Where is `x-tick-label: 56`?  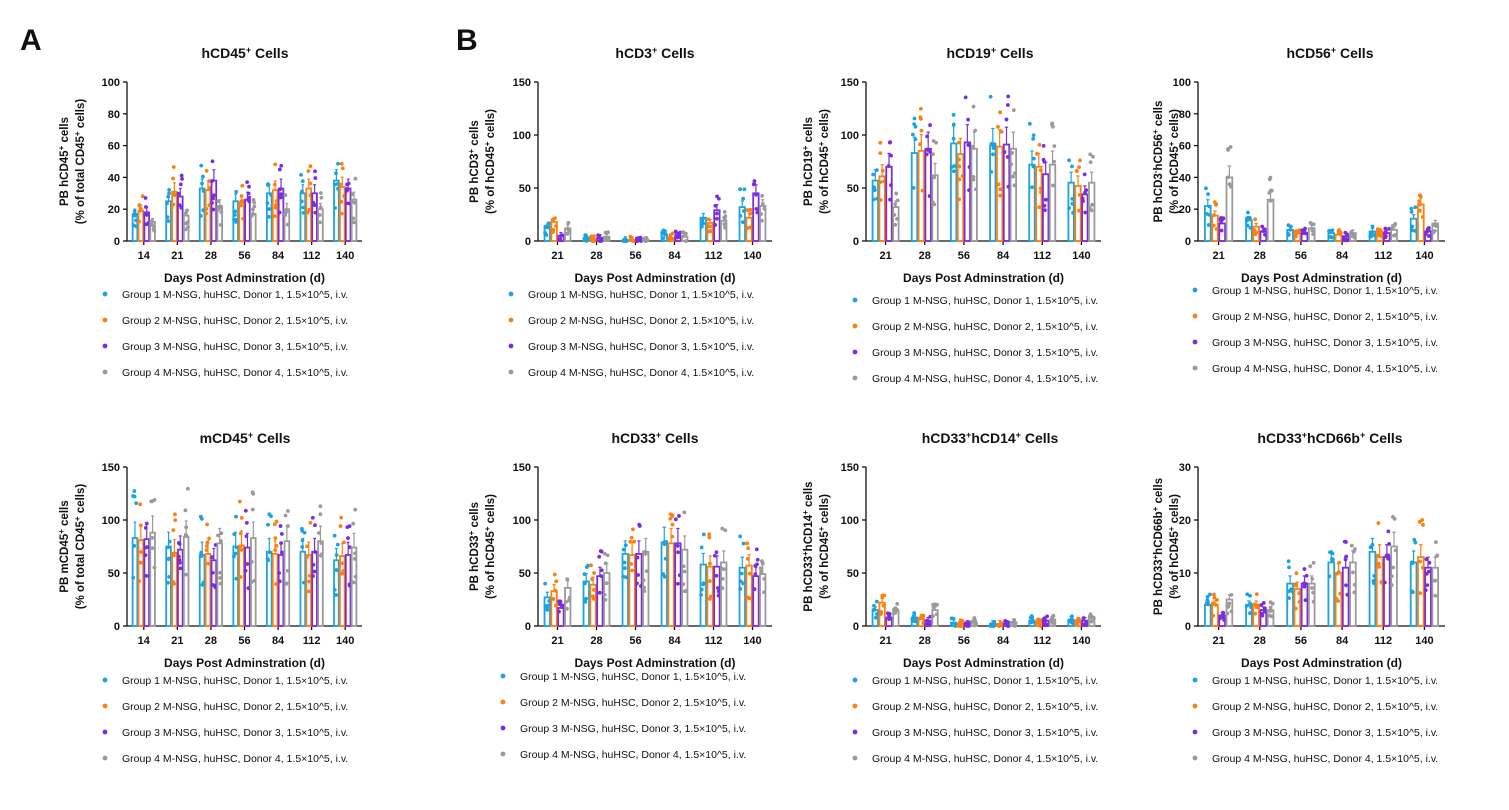
x-tick-label: 56 is located at coordinates (635, 256).